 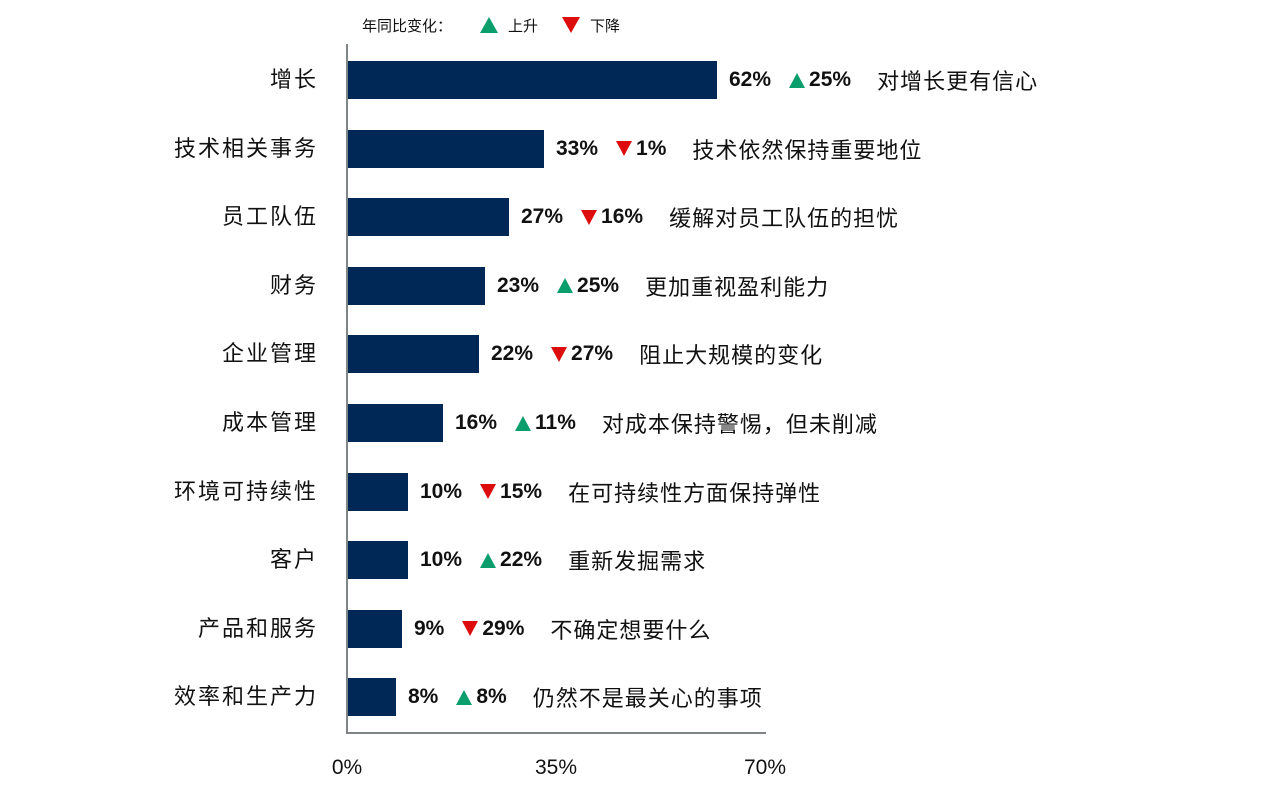 I want to click on note-text: 仍然不是最关心的事项, so click(x=647, y=699).